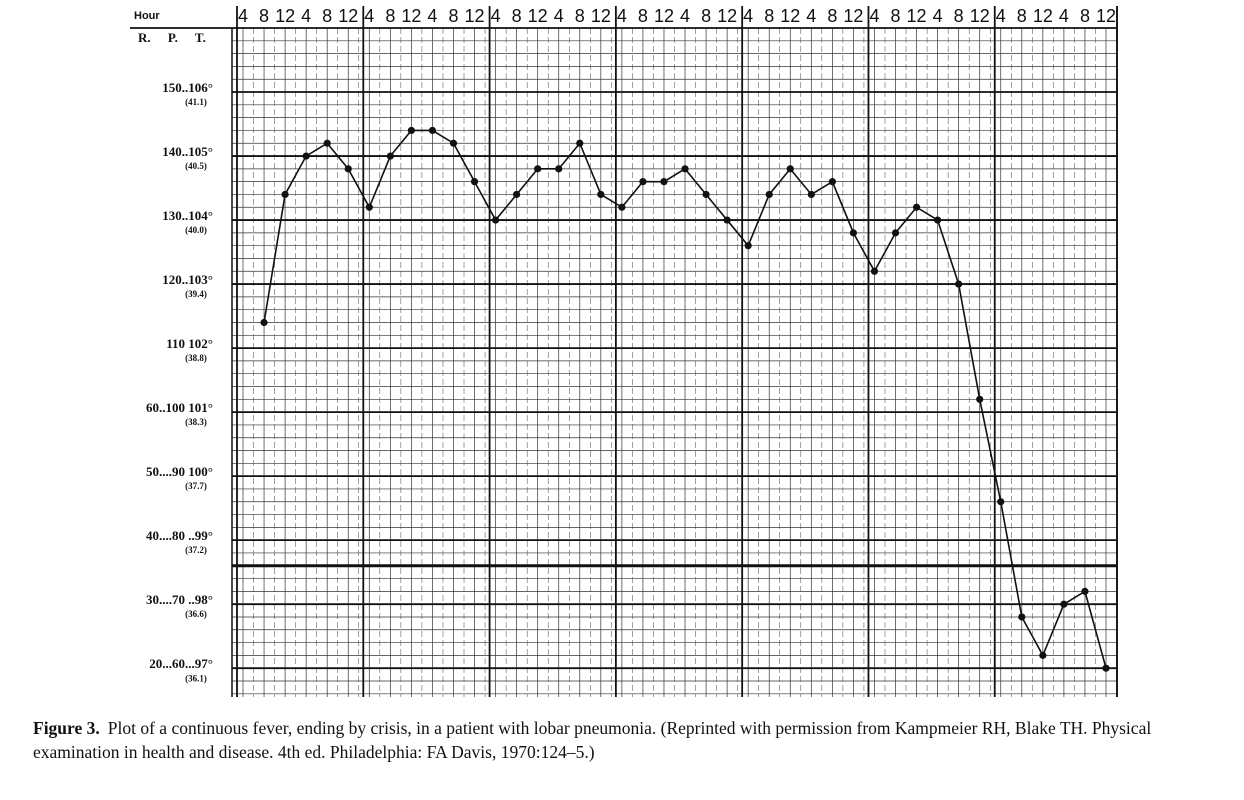  Describe the element at coordinates (179, 407) in the screenshot. I see `y-tick-label: 60..100 101°` at that location.